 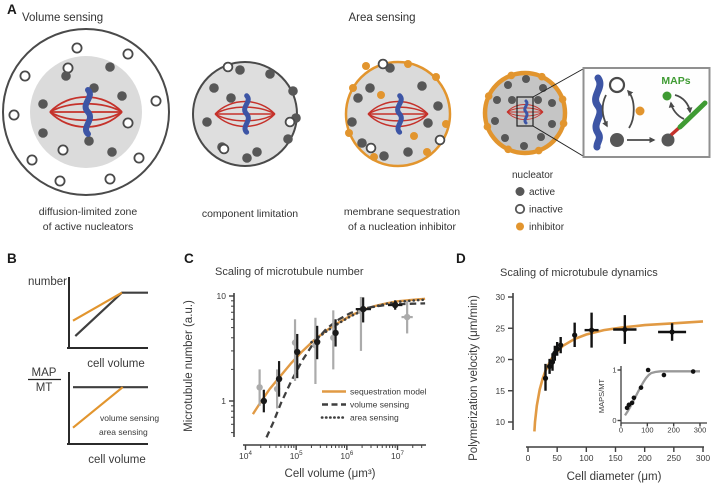 I want to click on y-tick-label: 0, so click(x=614, y=420).